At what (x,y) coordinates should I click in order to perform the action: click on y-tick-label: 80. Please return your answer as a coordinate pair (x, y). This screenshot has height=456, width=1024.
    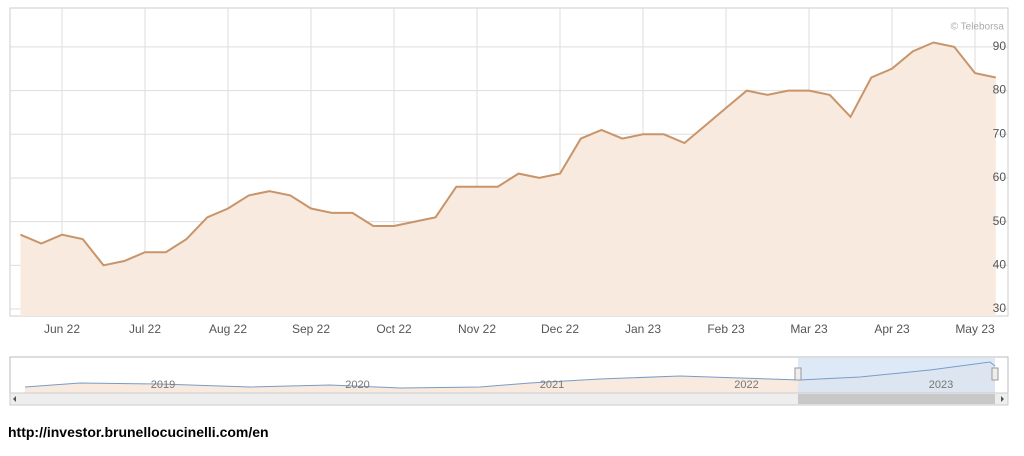
    Looking at the image, I should click on (1000, 90).